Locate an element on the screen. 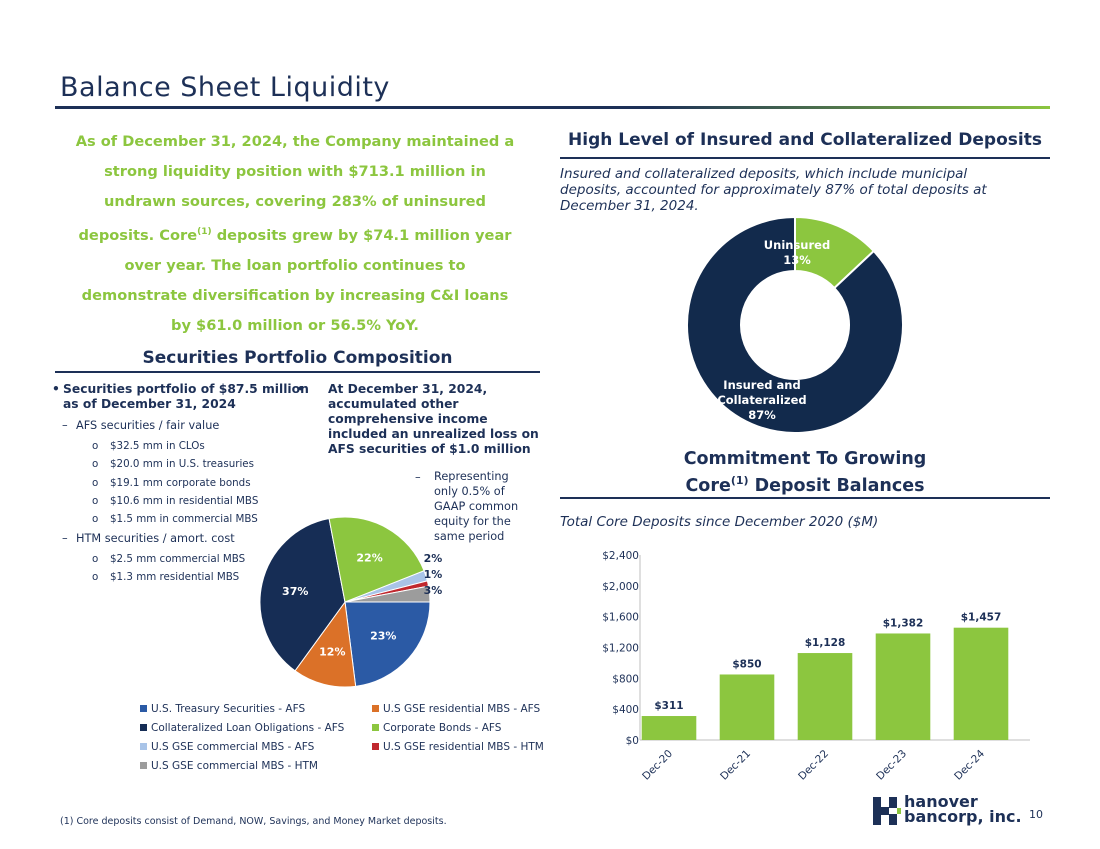 This screenshot has height=849, width=1100. x-tick-label: Dec-21 is located at coordinates (735, 765).